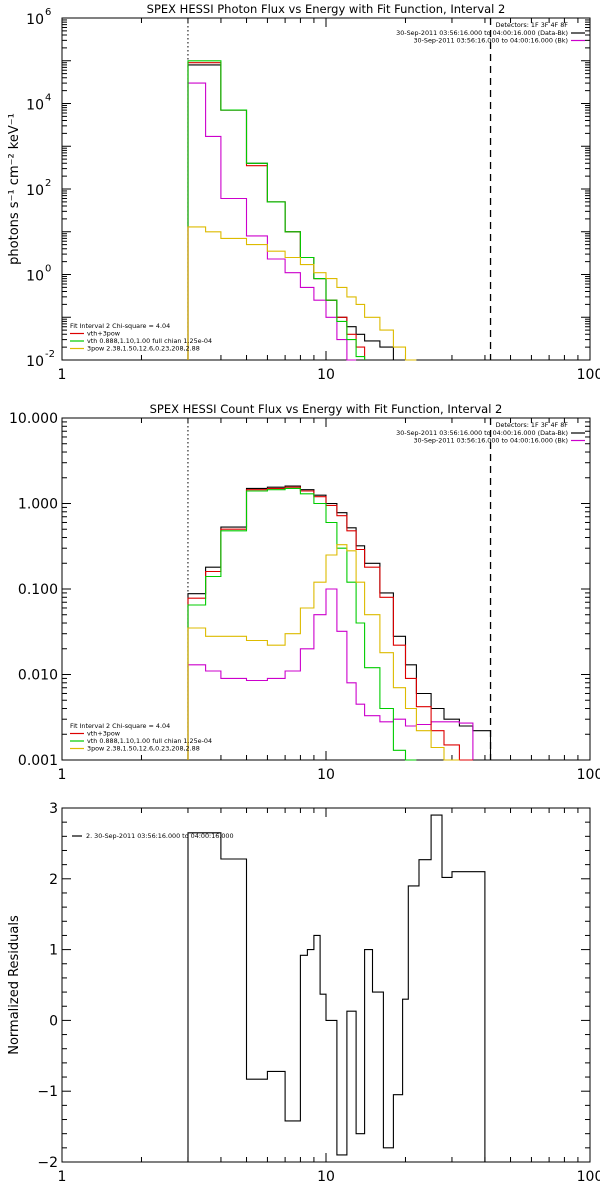 The height and width of the screenshot is (1200, 600). I want to click on y-tick-label: 0.001, so click(38, 761).